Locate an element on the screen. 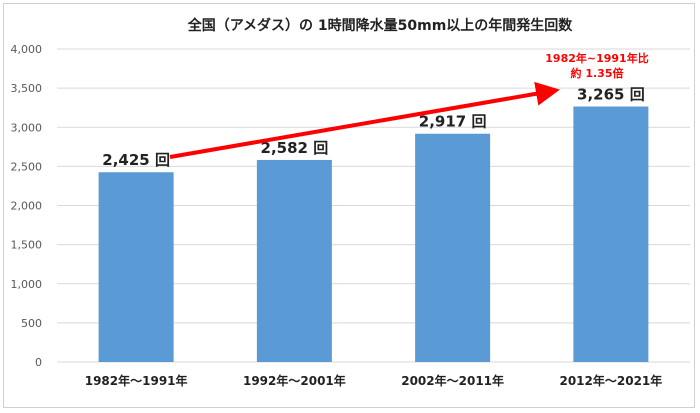  x-tick-label: 2002年～2011年 is located at coordinates (452, 380).